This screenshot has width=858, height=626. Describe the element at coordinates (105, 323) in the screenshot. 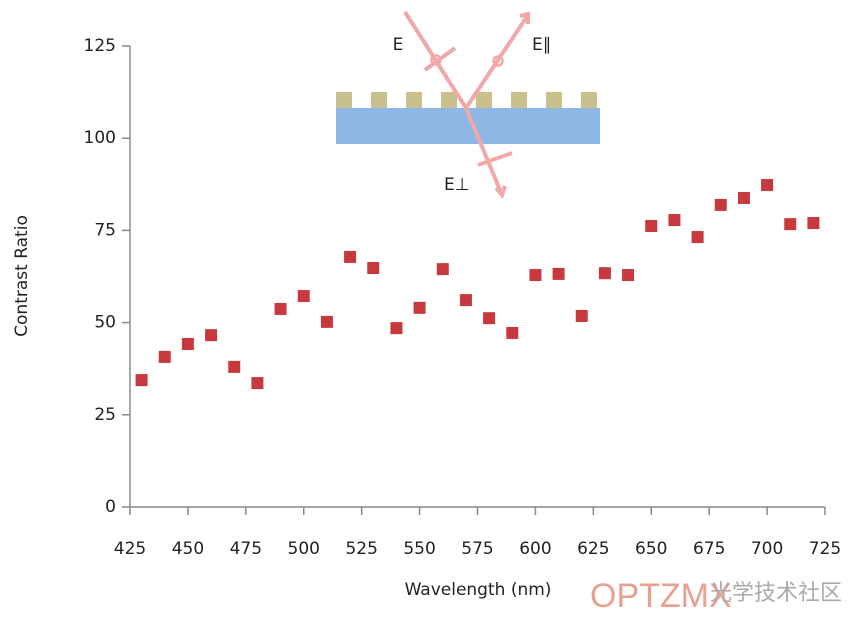

I see `y-tick-label: 50` at that location.